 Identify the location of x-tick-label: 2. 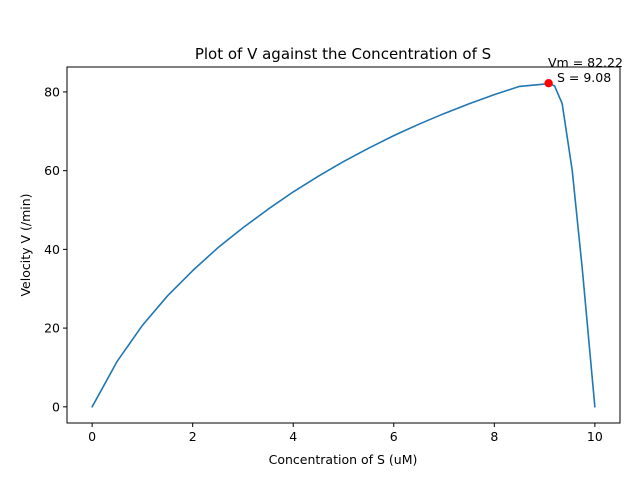
(193, 436).